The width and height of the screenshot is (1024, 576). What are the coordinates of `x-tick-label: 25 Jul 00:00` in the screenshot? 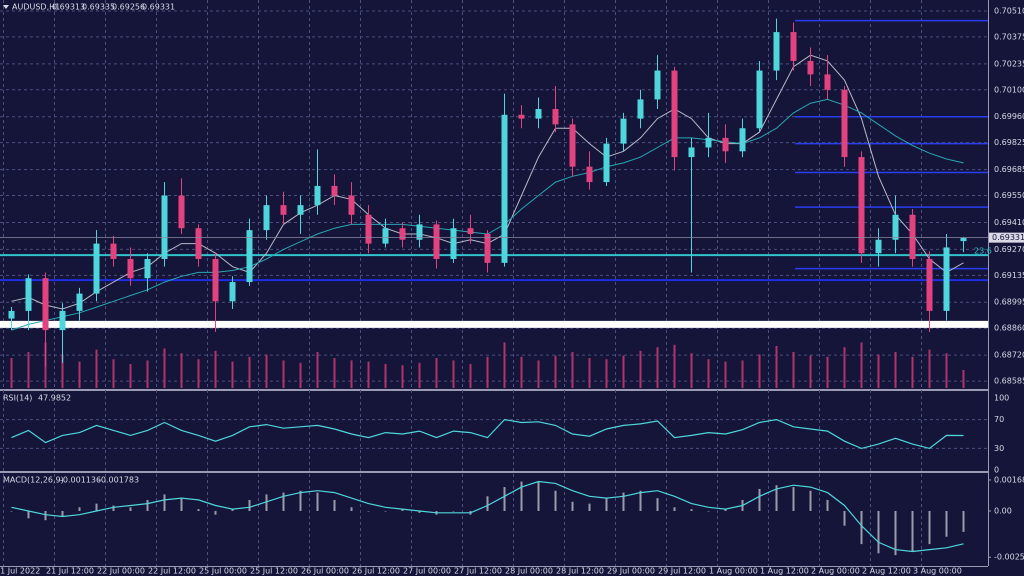 It's located at (223, 571).